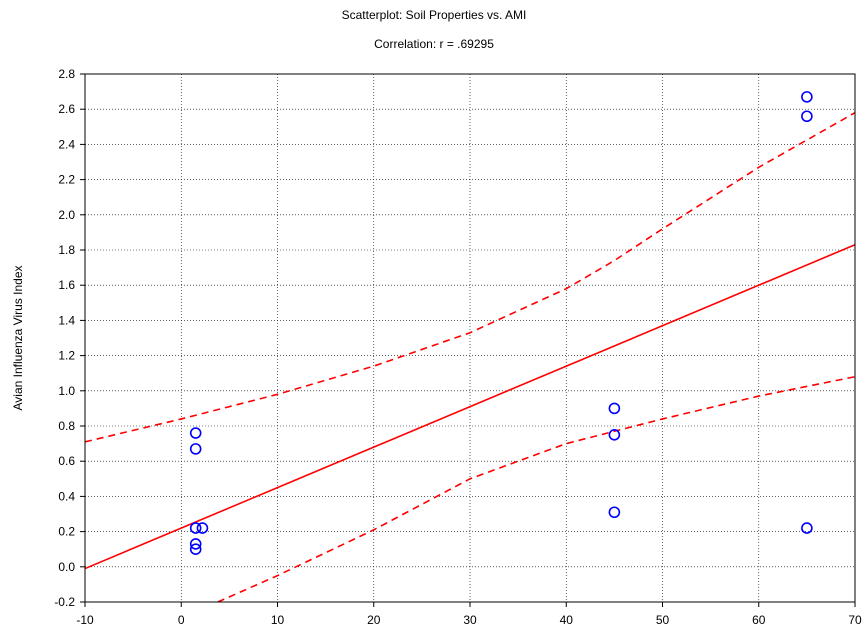 Image resolution: width=868 pixels, height=639 pixels. I want to click on y-tick-label: -0.2, so click(64, 602).